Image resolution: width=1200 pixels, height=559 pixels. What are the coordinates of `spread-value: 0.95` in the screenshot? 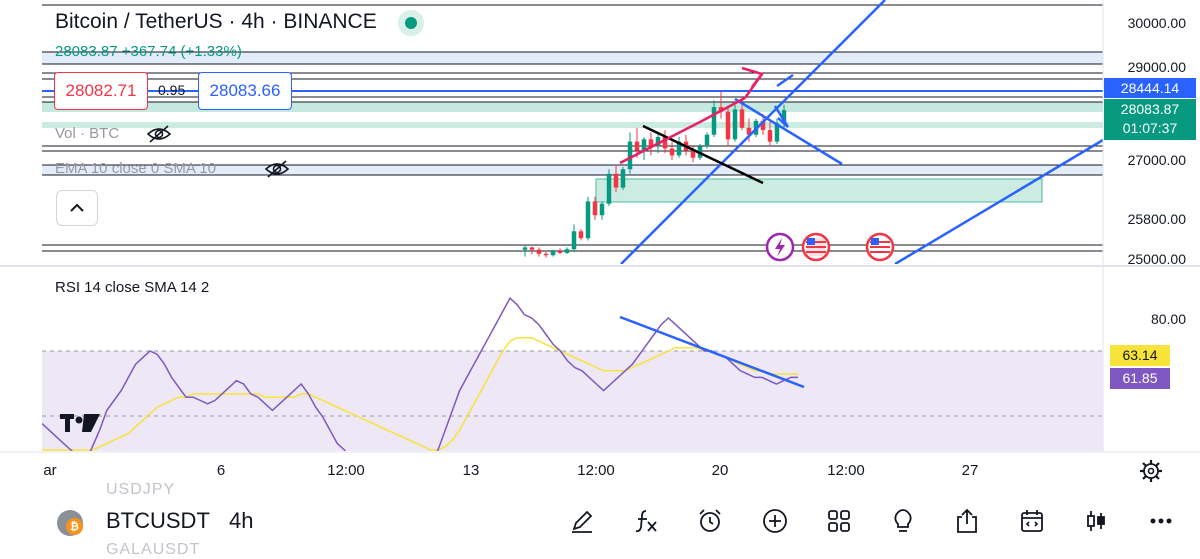 It's located at (172, 90).